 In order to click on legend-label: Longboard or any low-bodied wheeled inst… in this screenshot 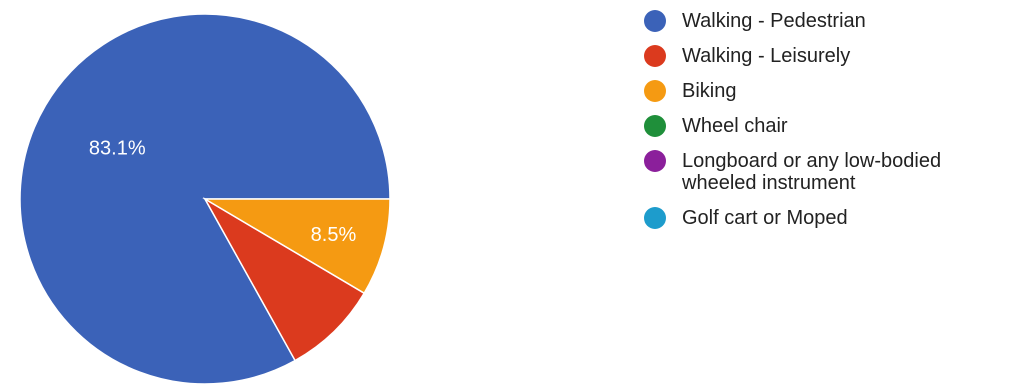, I will do `click(812, 172)`.